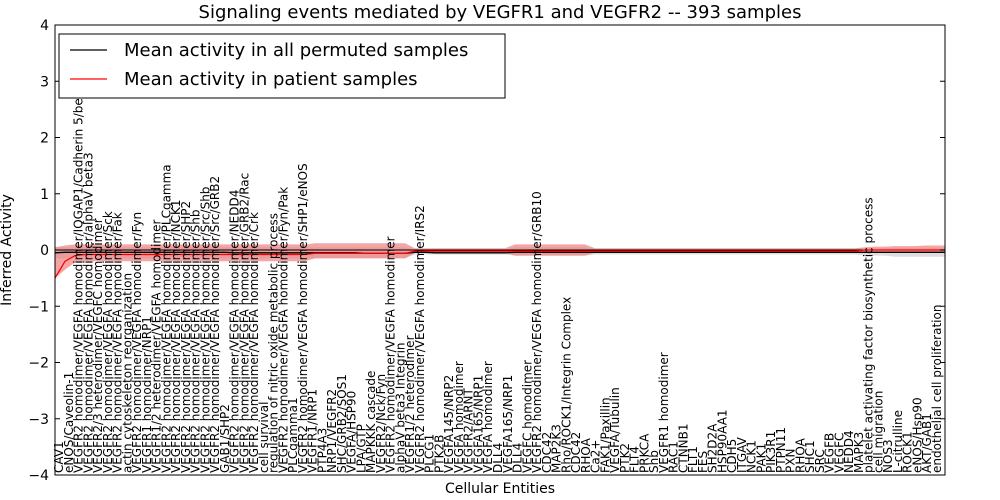 Image resolution: width=1000 pixels, height=500 pixels. What do you see at coordinates (722, 441) in the screenshot?
I see `category-label: HSP90AA1` at bounding box center [722, 441].